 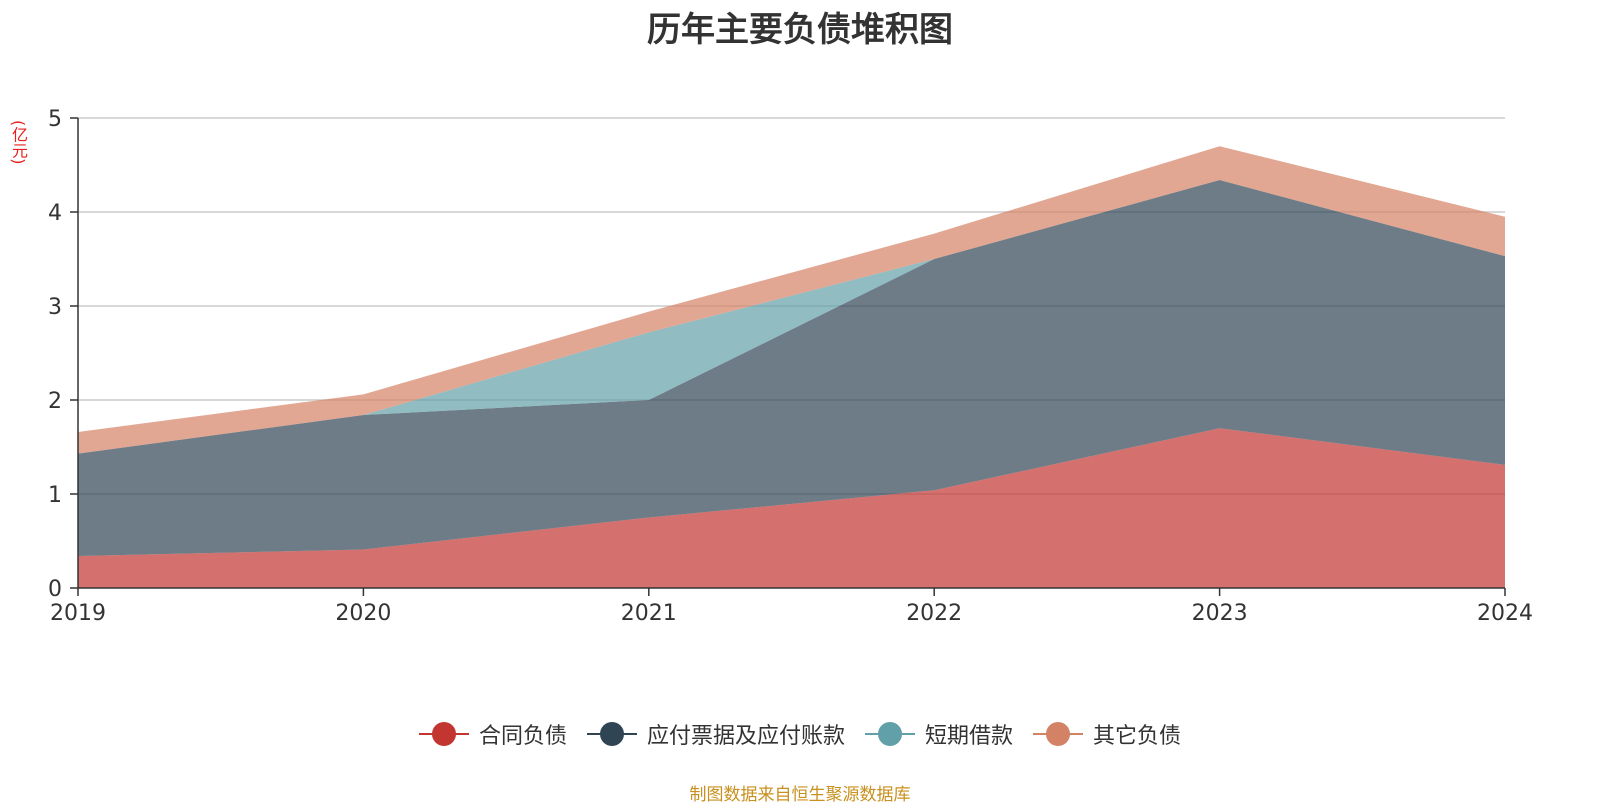 What do you see at coordinates (649, 613) in the screenshot?
I see `x-tick-label: 2021` at bounding box center [649, 613].